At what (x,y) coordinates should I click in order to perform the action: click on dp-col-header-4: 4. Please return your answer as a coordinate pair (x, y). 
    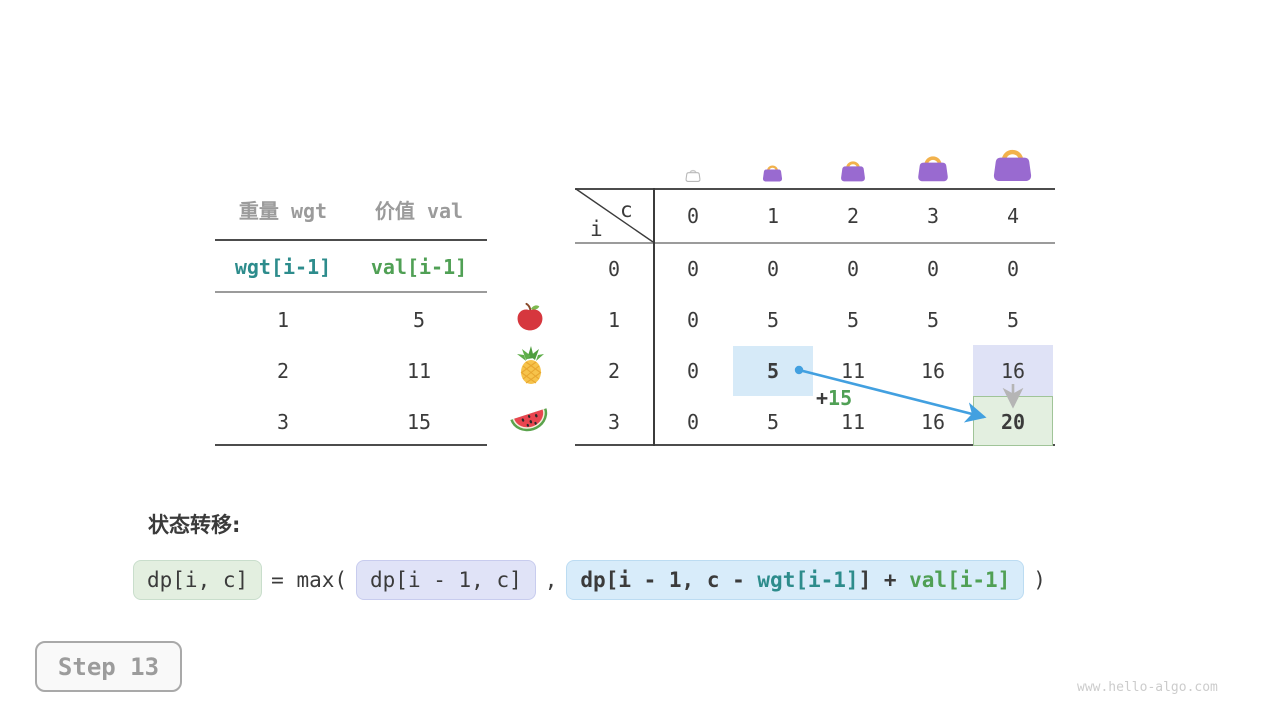
    Looking at the image, I should click on (1013, 216).